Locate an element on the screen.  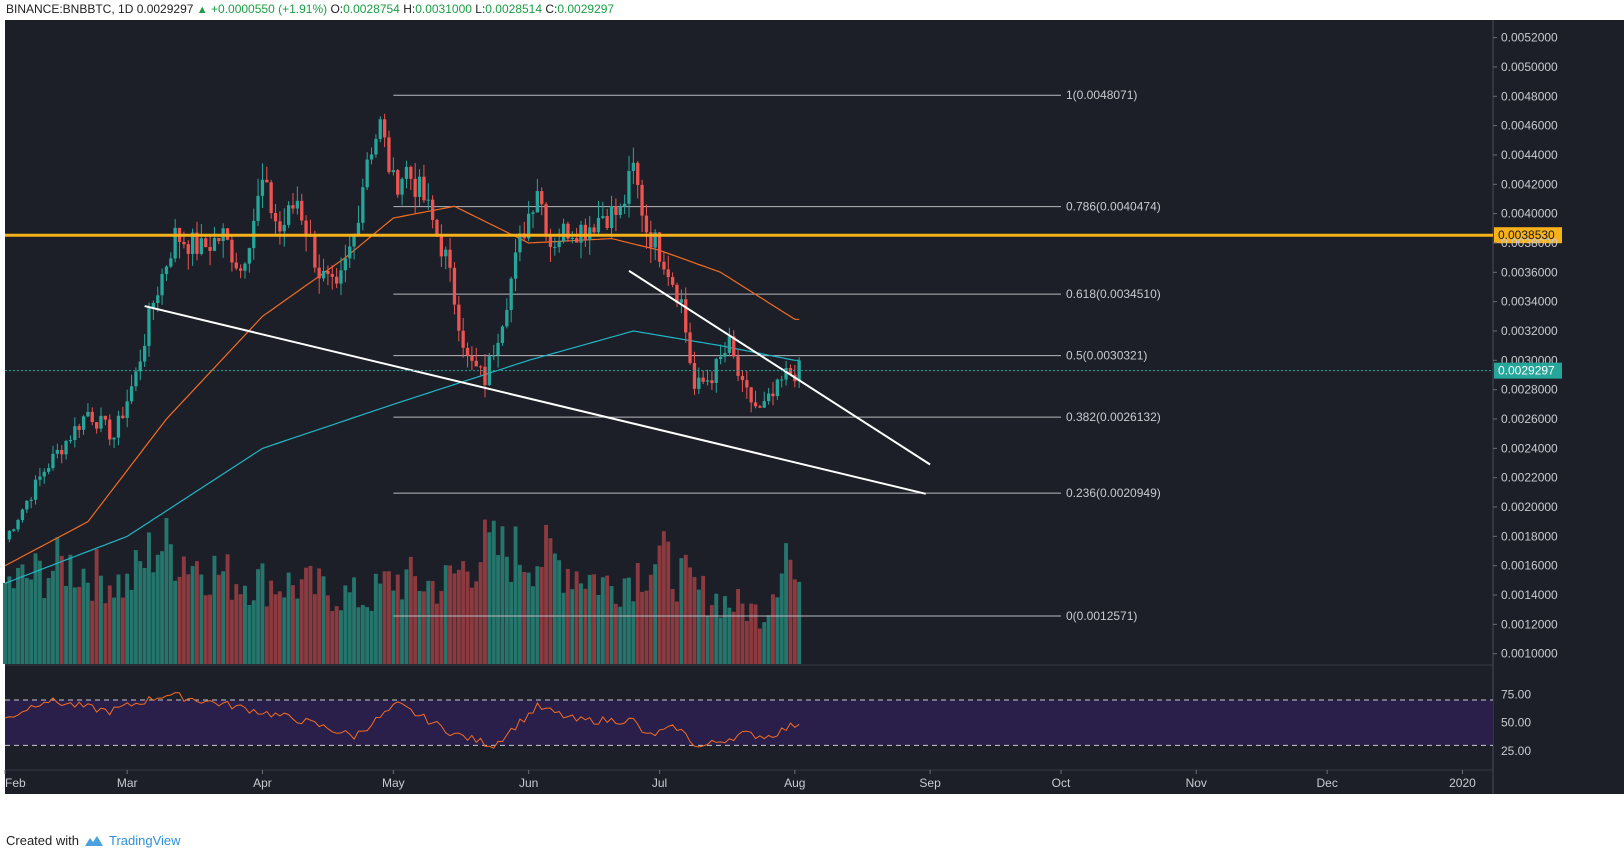
high-label: H: is located at coordinates (409, 9).